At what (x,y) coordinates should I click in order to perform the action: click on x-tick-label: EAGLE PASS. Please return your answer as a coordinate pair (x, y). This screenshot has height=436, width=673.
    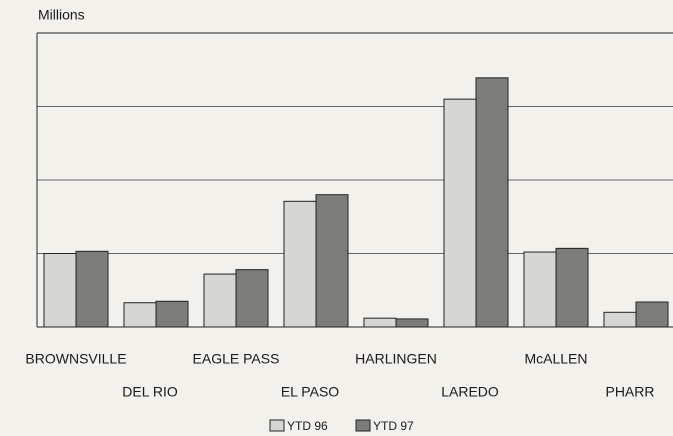
    Looking at the image, I should click on (236, 359).